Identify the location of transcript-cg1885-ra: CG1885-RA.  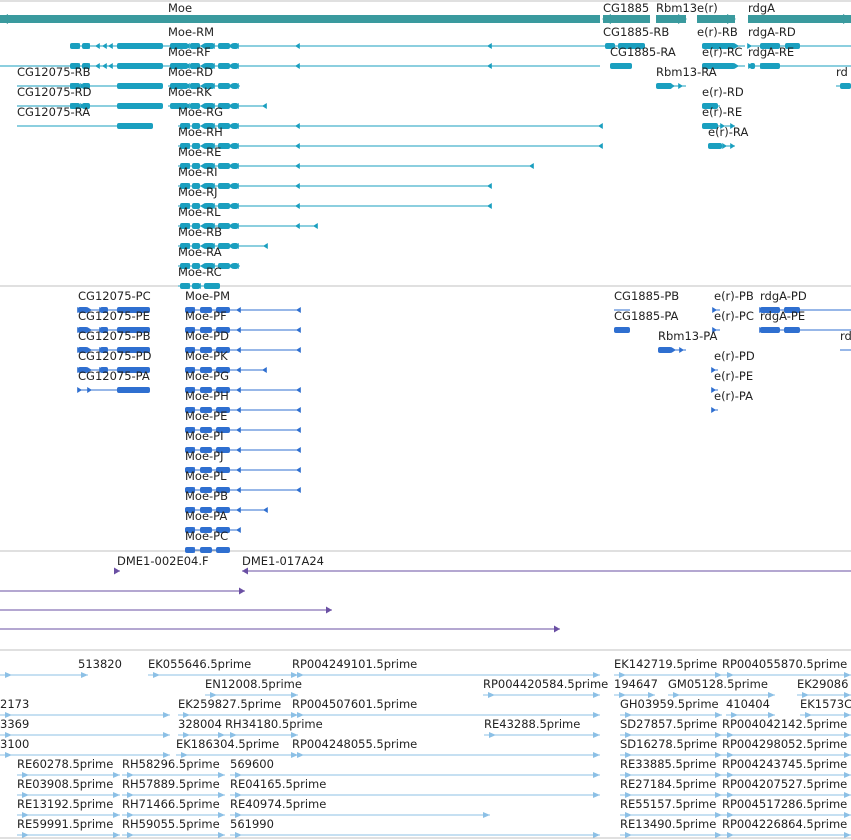
(643, 57).